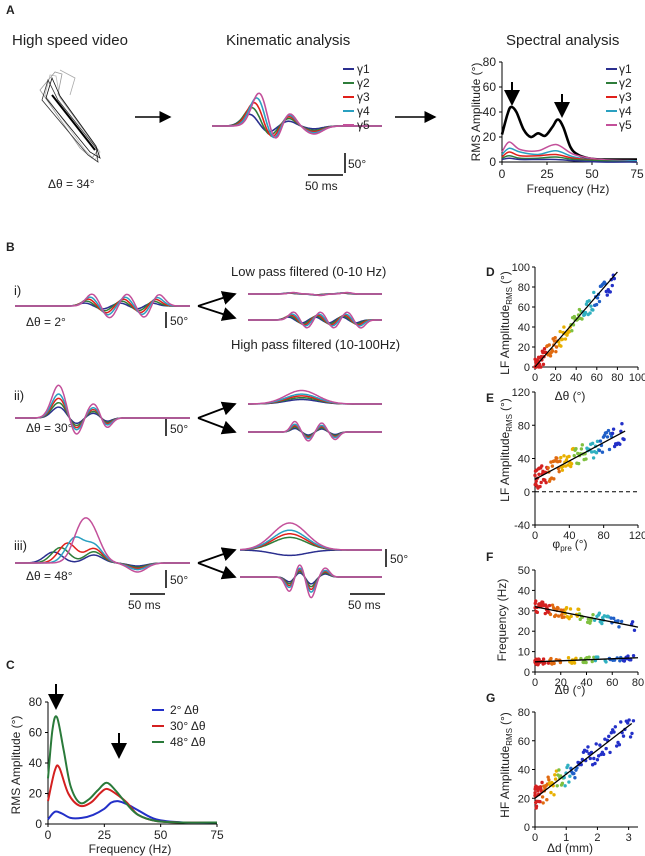  I want to click on panel-a-letter: A, so click(10, 10).